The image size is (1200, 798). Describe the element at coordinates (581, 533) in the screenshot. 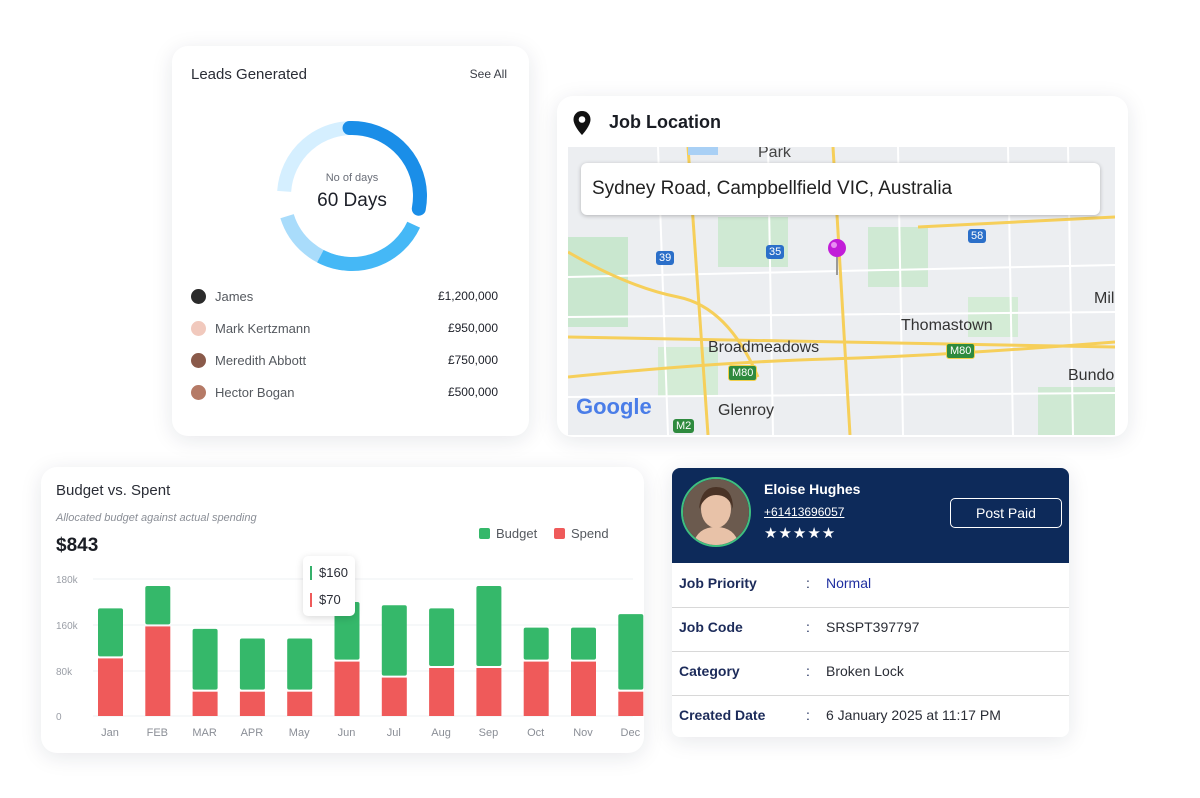

I see `legend-spend: Spend` at that location.